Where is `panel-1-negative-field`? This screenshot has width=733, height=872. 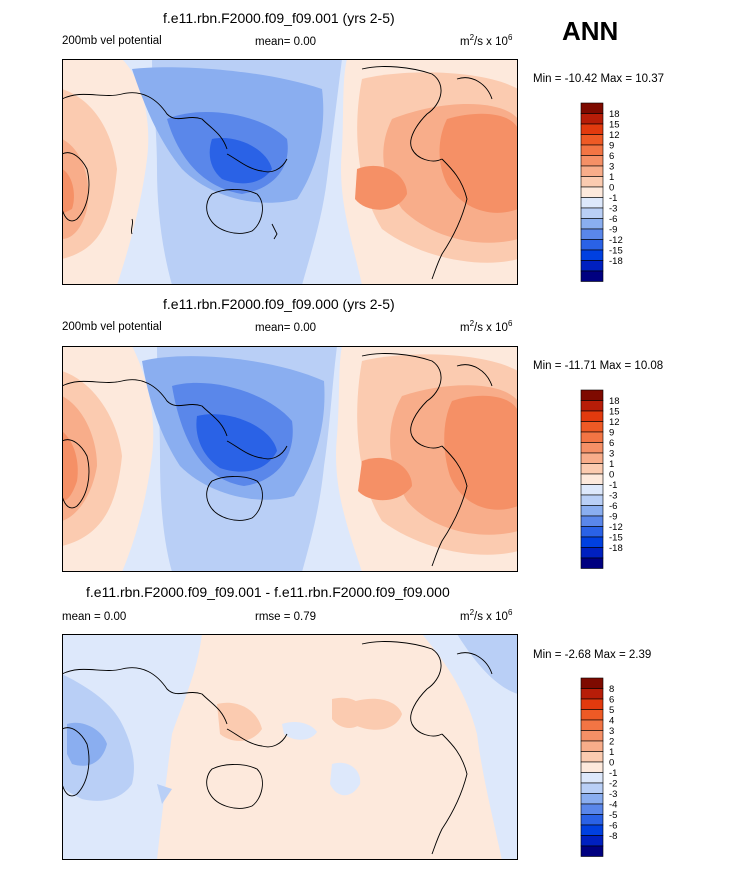
panel-1-negative-field is located at coordinates (237, 172).